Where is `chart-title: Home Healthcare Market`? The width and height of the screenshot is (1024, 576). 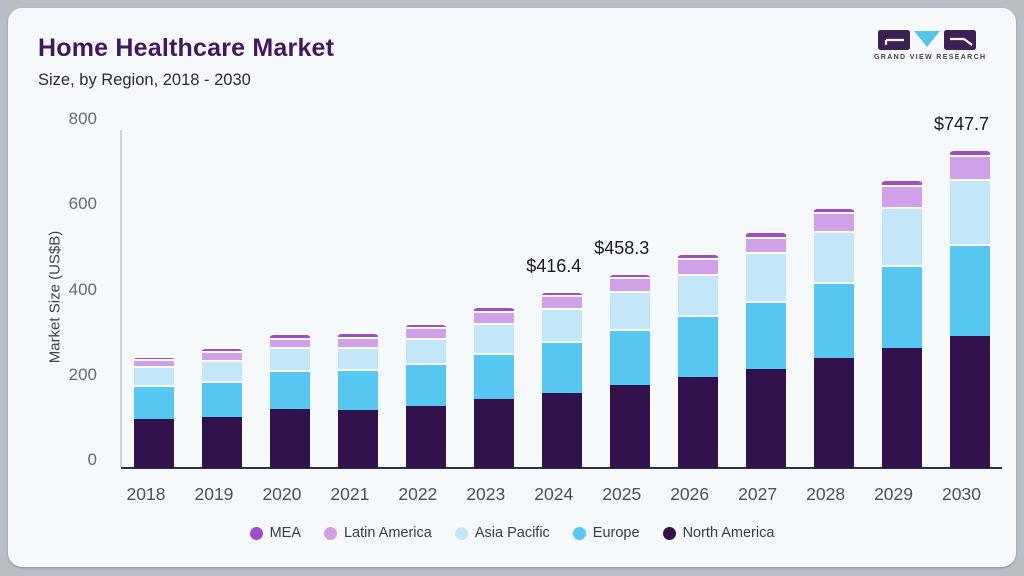 chart-title: Home Healthcare Market is located at coordinates (186, 48).